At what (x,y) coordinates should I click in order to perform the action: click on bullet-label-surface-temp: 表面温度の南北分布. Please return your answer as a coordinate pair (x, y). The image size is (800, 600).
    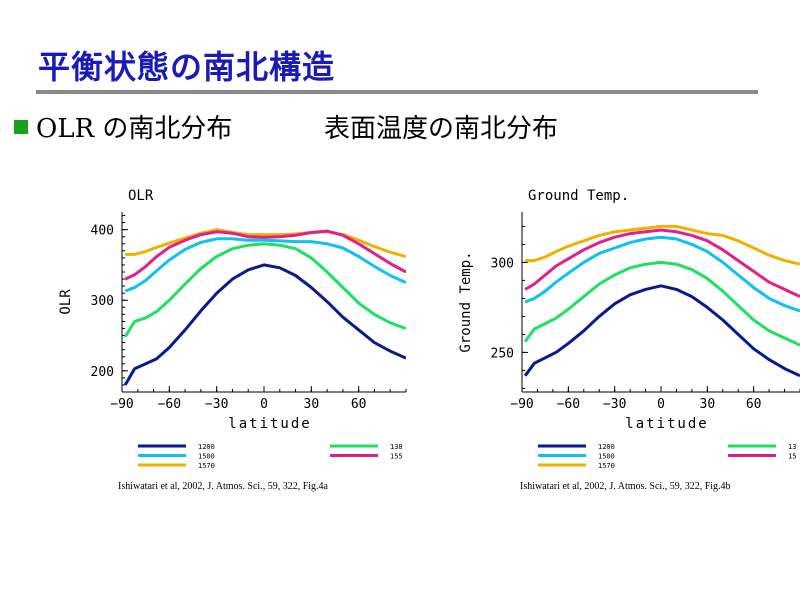
    Looking at the image, I should click on (441, 129).